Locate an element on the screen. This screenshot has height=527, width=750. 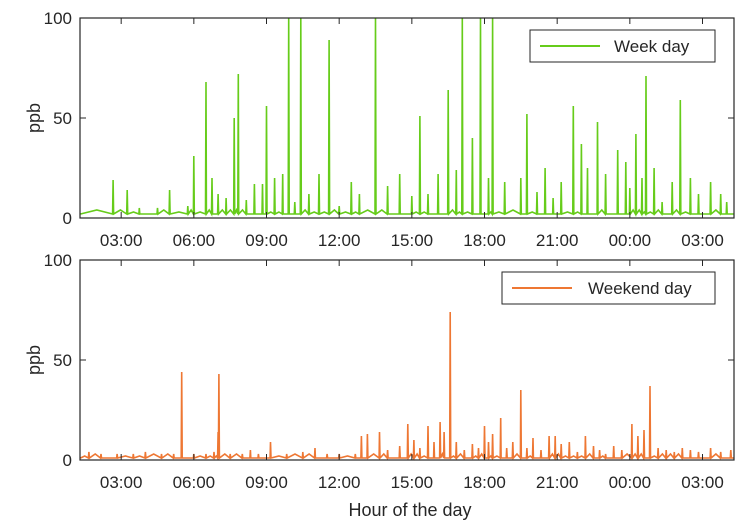
legend: Weekend day is located at coordinates (608, 288).